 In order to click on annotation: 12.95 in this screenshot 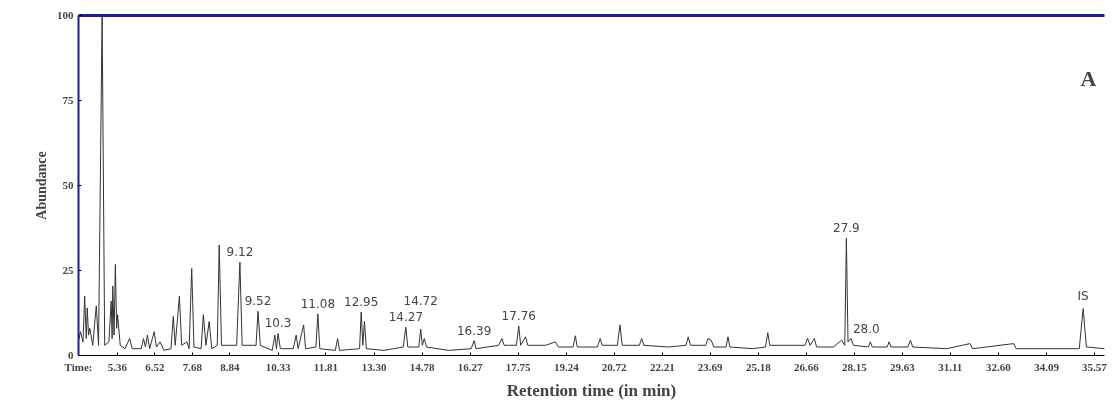, I will do `click(361, 301)`.